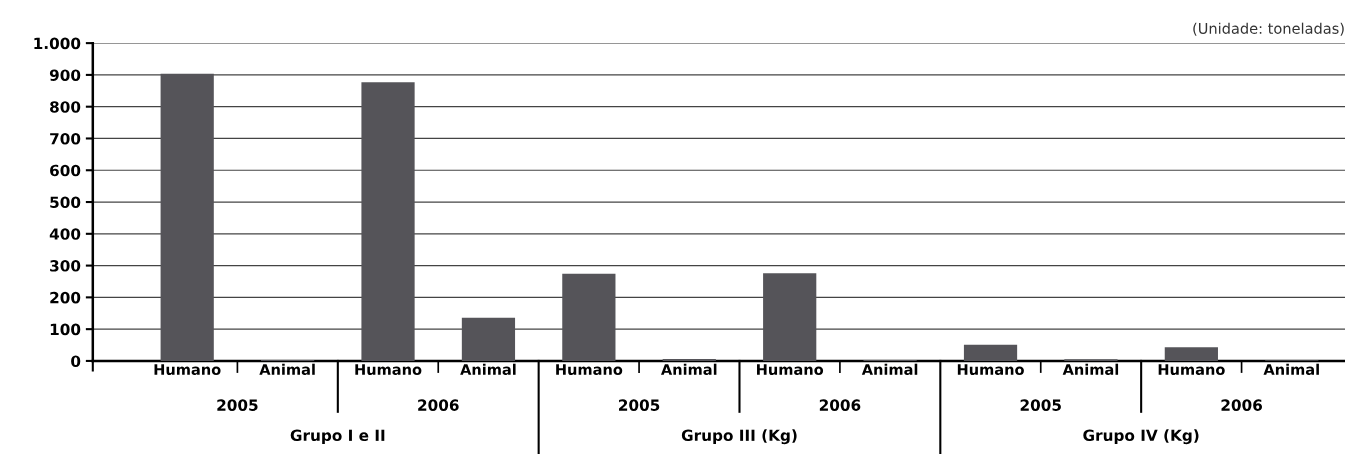 The height and width of the screenshot is (454, 1345). What do you see at coordinates (65, 138) in the screenshot?
I see `y-tick-label: 700` at bounding box center [65, 138].